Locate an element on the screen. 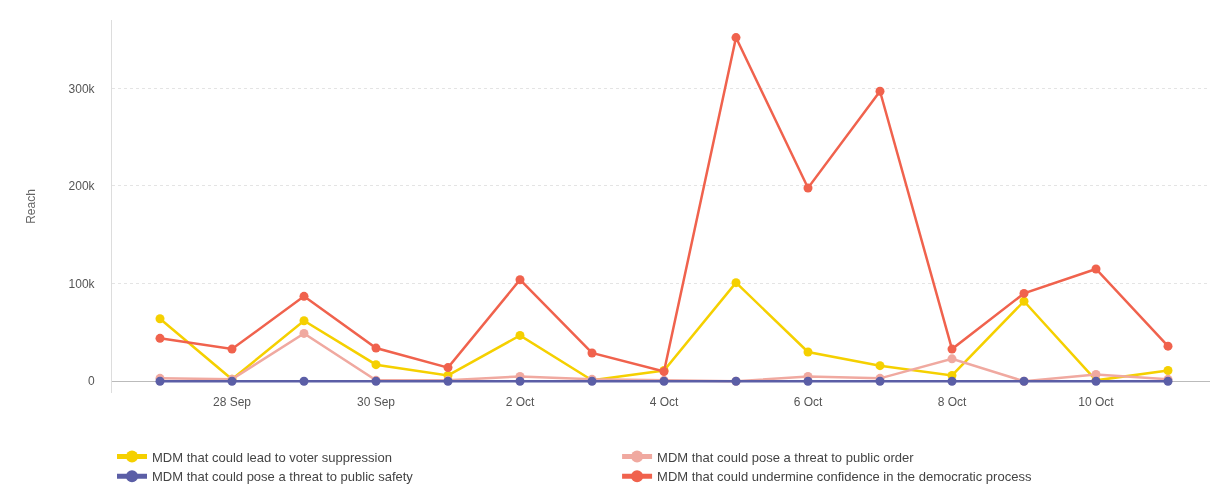 The height and width of the screenshot is (504, 1224). legend-label: MDM that could pose a threat to public order is located at coordinates (786, 457).